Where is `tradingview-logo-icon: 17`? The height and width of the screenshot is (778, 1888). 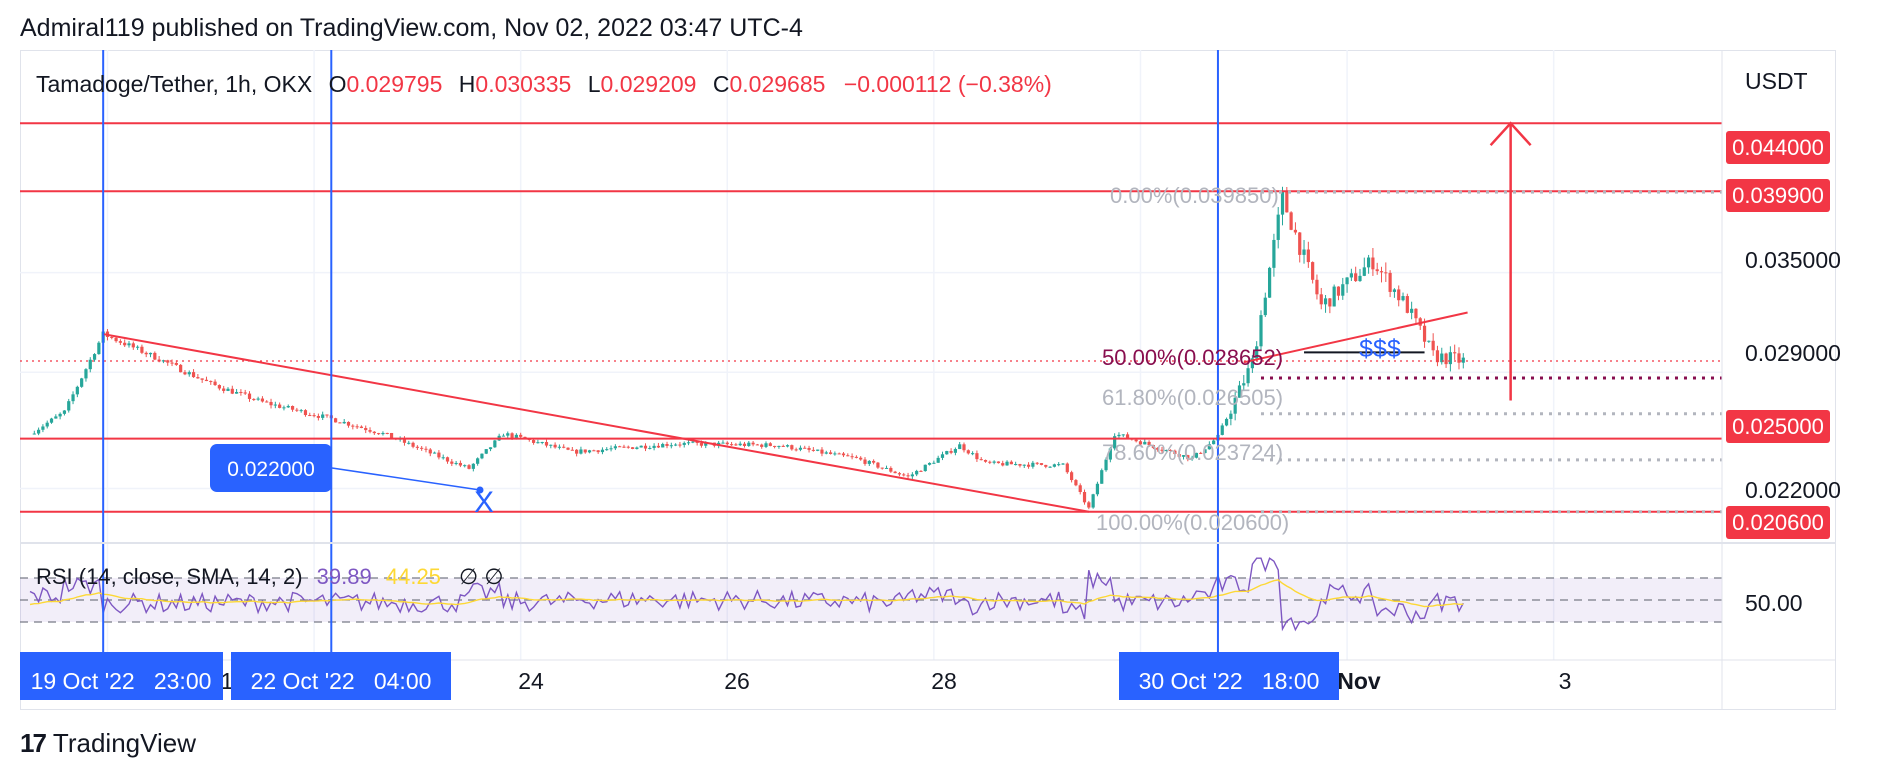 tradingview-logo-icon: 17 is located at coordinates (33, 743).